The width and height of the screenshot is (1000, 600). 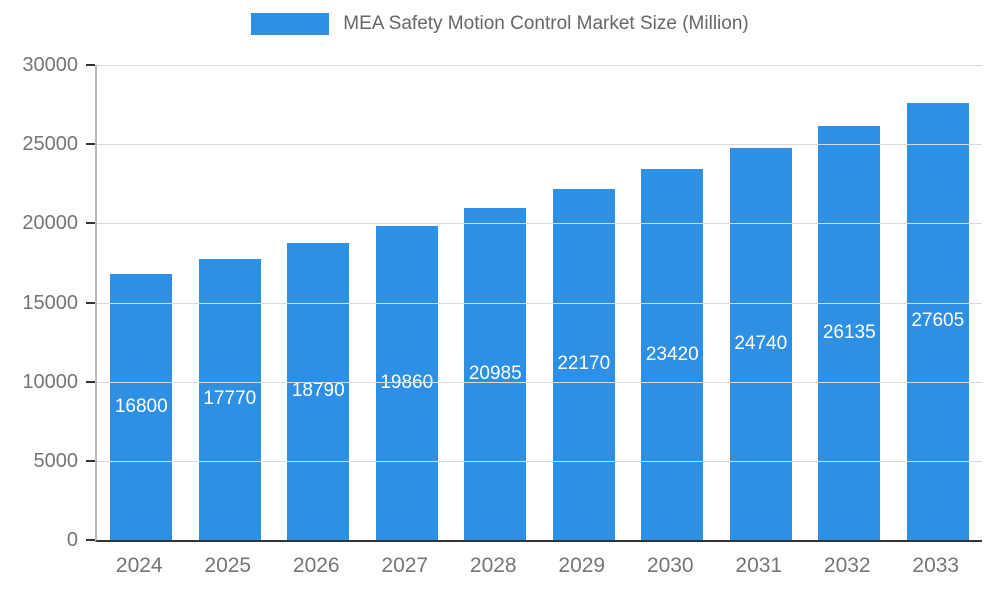 I want to click on bar-value-label: 16800, so click(x=141, y=406).